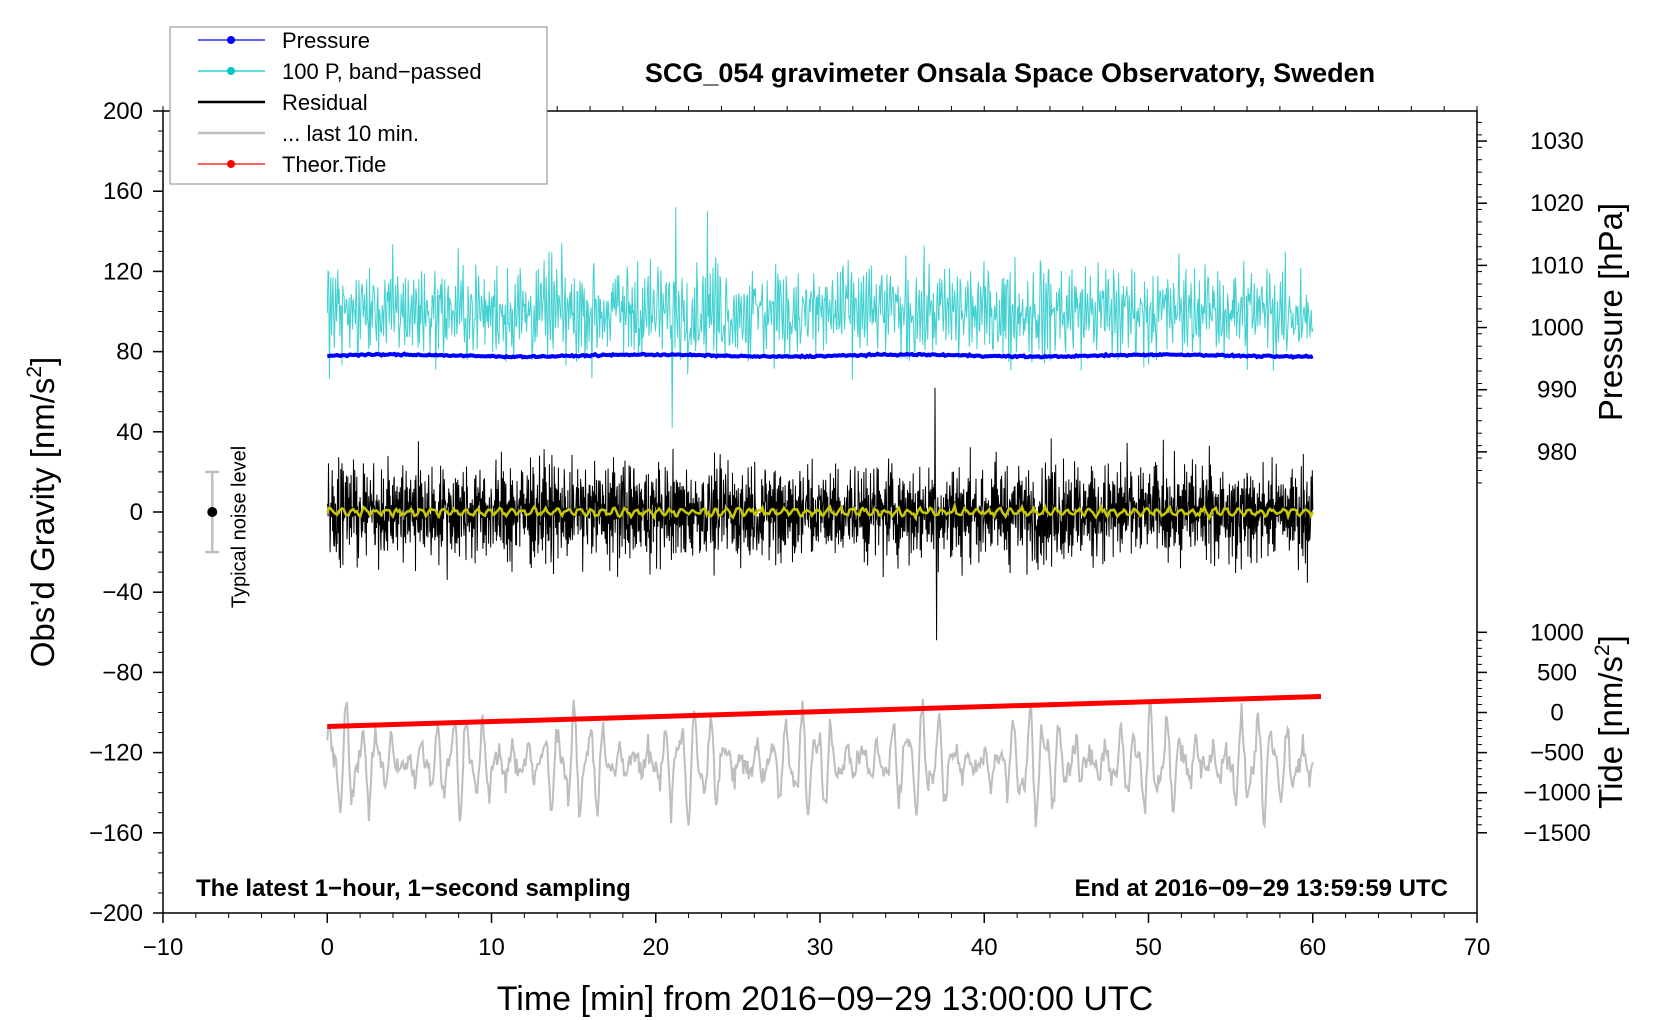  Describe the element at coordinates (1556, 203) in the screenshot. I see `pressure-tick-label: 1020` at that location.